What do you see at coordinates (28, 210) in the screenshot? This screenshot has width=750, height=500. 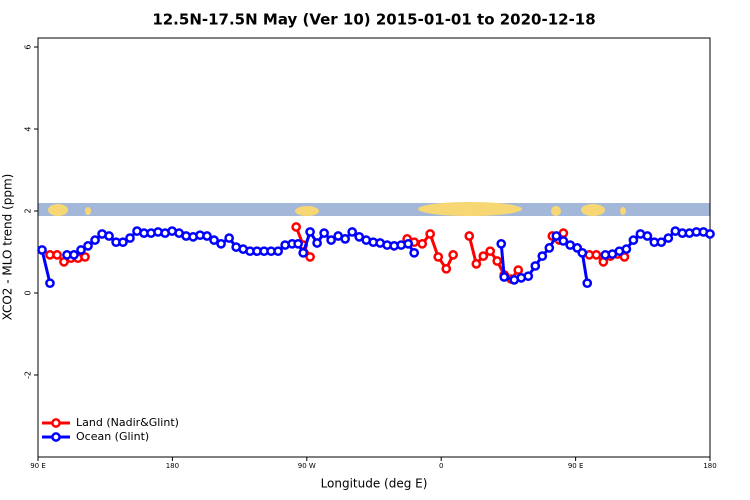 I see `y-tick-label: 2` at bounding box center [28, 210].